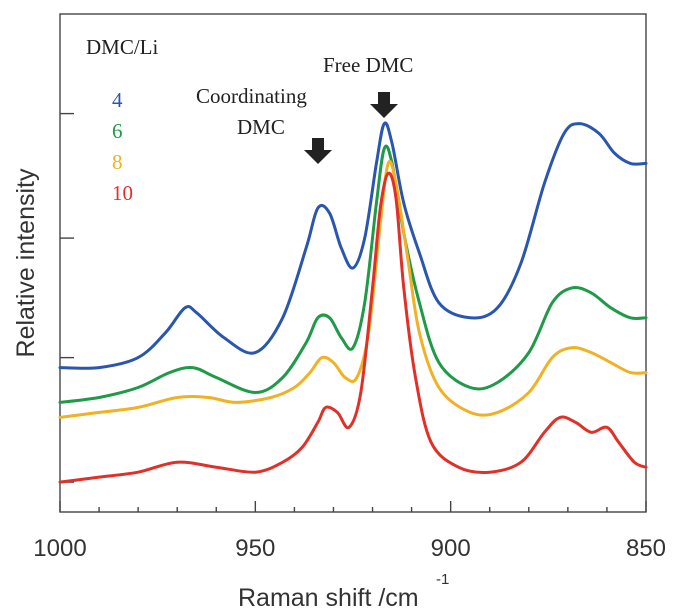  What do you see at coordinates (59, 548) in the screenshot?
I see `x-tick-label: 1000` at bounding box center [59, 548].